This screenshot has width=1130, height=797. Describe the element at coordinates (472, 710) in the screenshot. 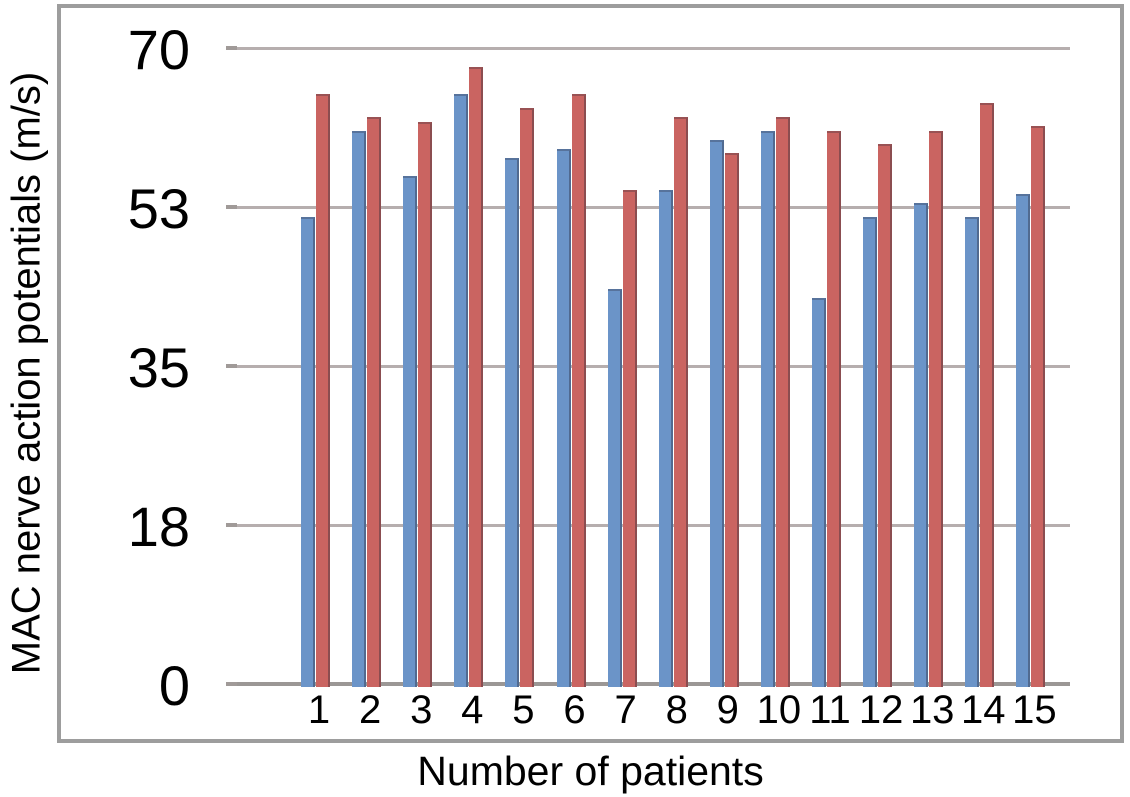

I see `x-tick-label: 4` at that location.